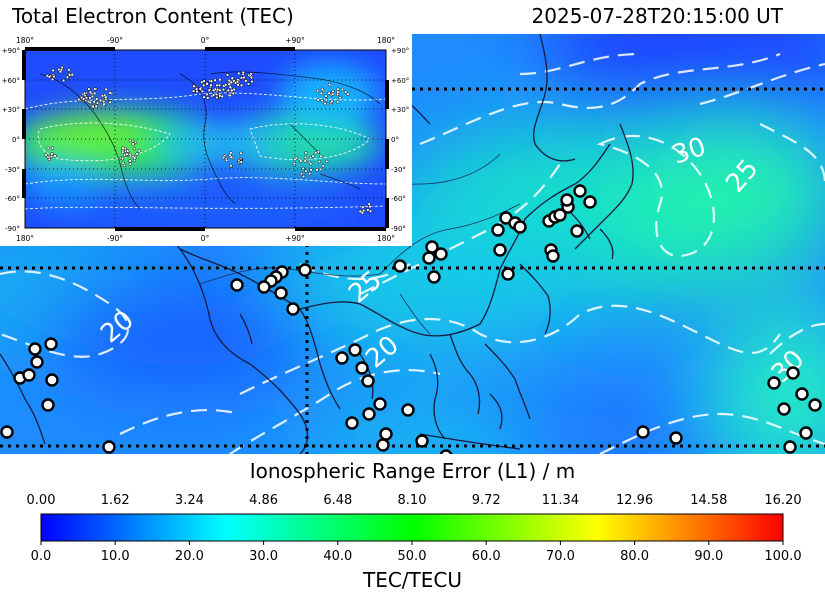 The image size is (825, 600). I want to click on lon-label: +90°, so click(295, 238).